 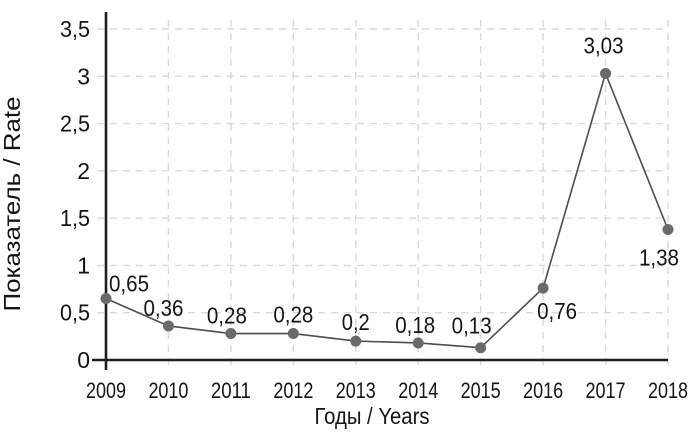 I want to click on y-tick-label: 3,5, so click(x=75, y=29).